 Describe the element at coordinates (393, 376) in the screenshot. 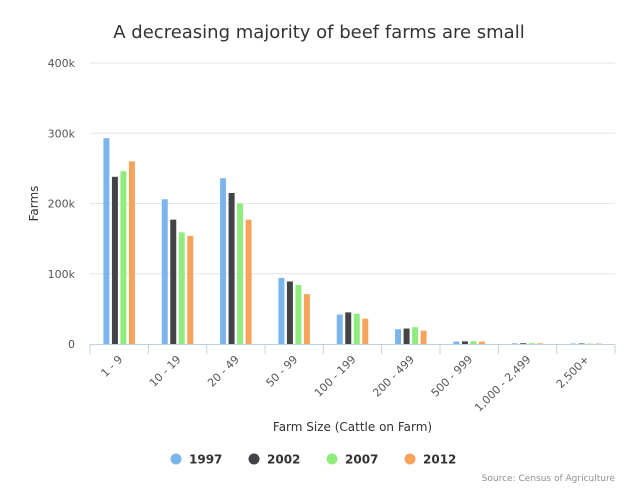

I see `x-tick-label: 200 - 499` at that location.